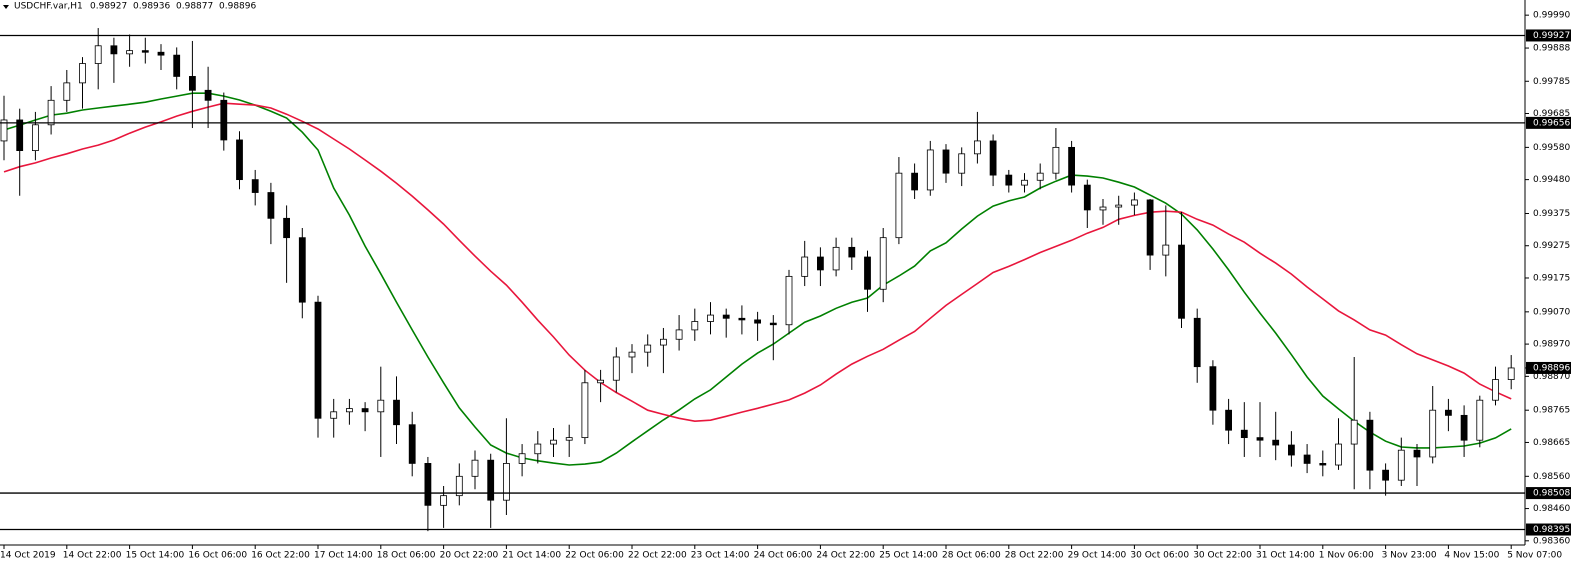  I want to click on x-tick-label: 14 Oct 2019, so click(28, 556).